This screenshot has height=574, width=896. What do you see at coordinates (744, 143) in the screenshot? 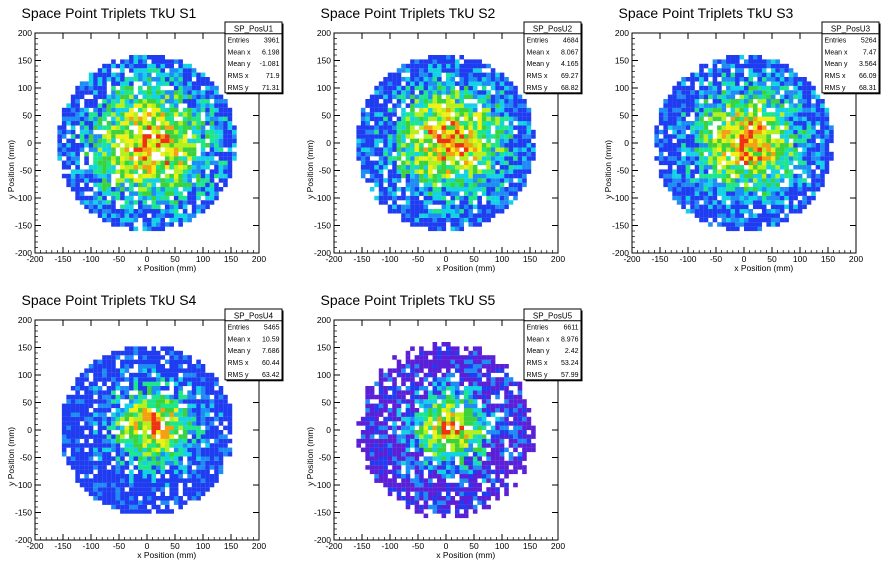
I see `heatmap-cells` at bounding box center [744, 143].